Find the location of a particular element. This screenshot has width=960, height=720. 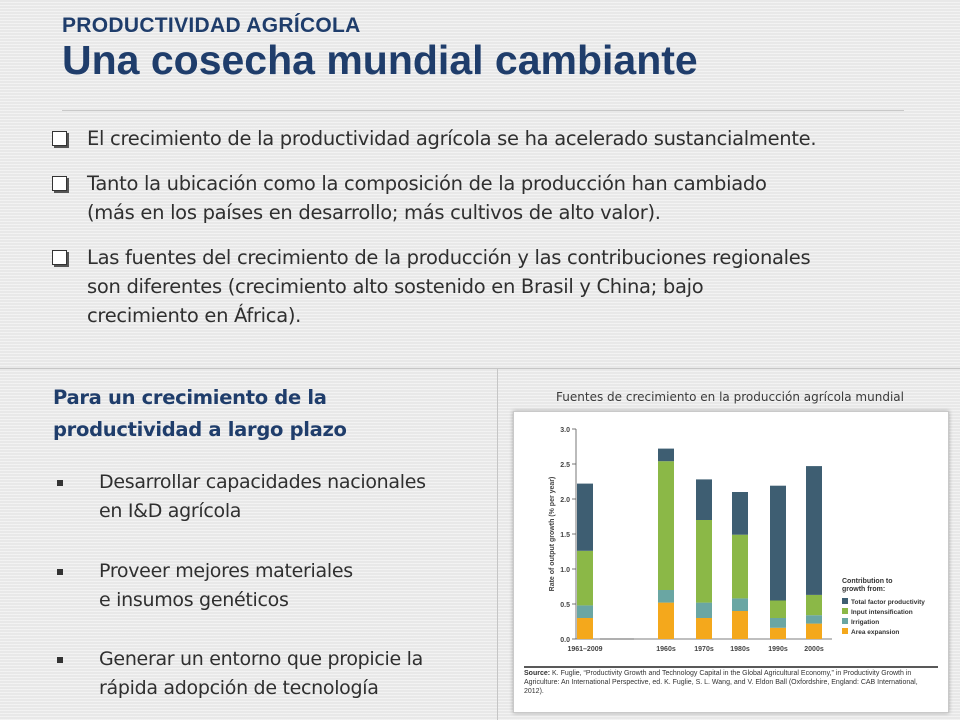

y-tick-label: 2.0 is located at coordinates (565, 500).